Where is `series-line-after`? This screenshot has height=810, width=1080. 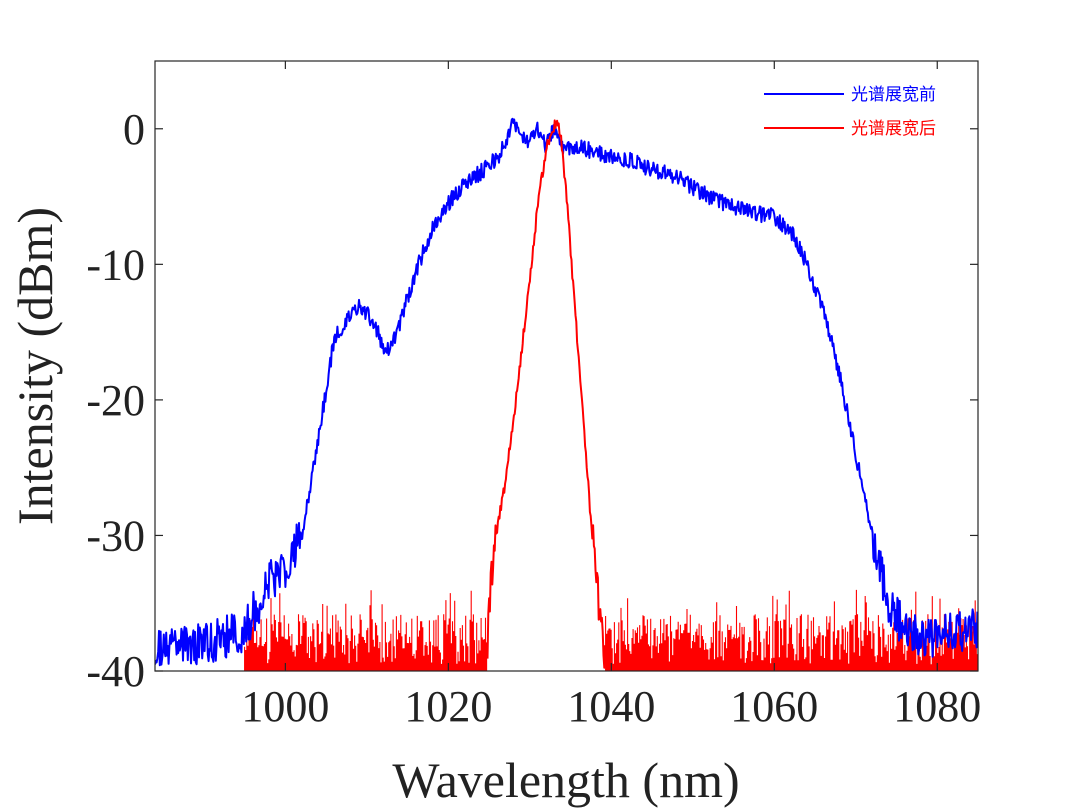
series-line-after is located at coordinates (546, 394).